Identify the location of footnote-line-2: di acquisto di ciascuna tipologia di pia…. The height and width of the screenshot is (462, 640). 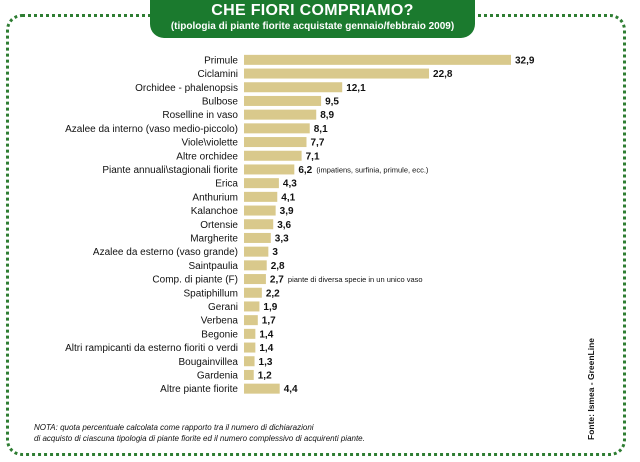
(199, 438).